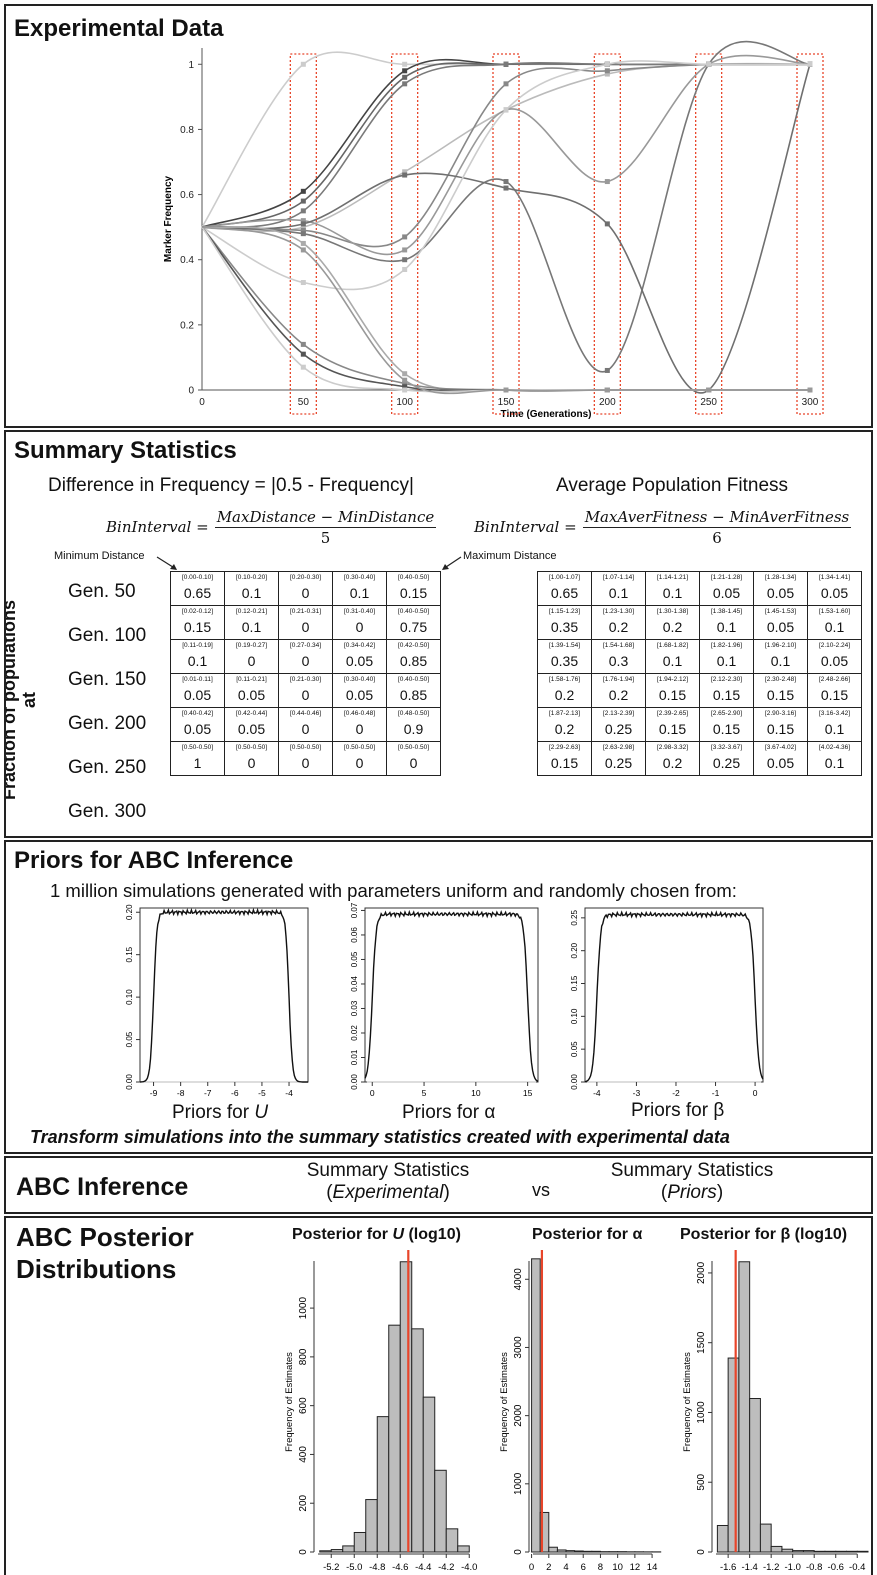 This screenshot has width=877, height=1575. I want to click on min-arrowhead, so click(173, 567).